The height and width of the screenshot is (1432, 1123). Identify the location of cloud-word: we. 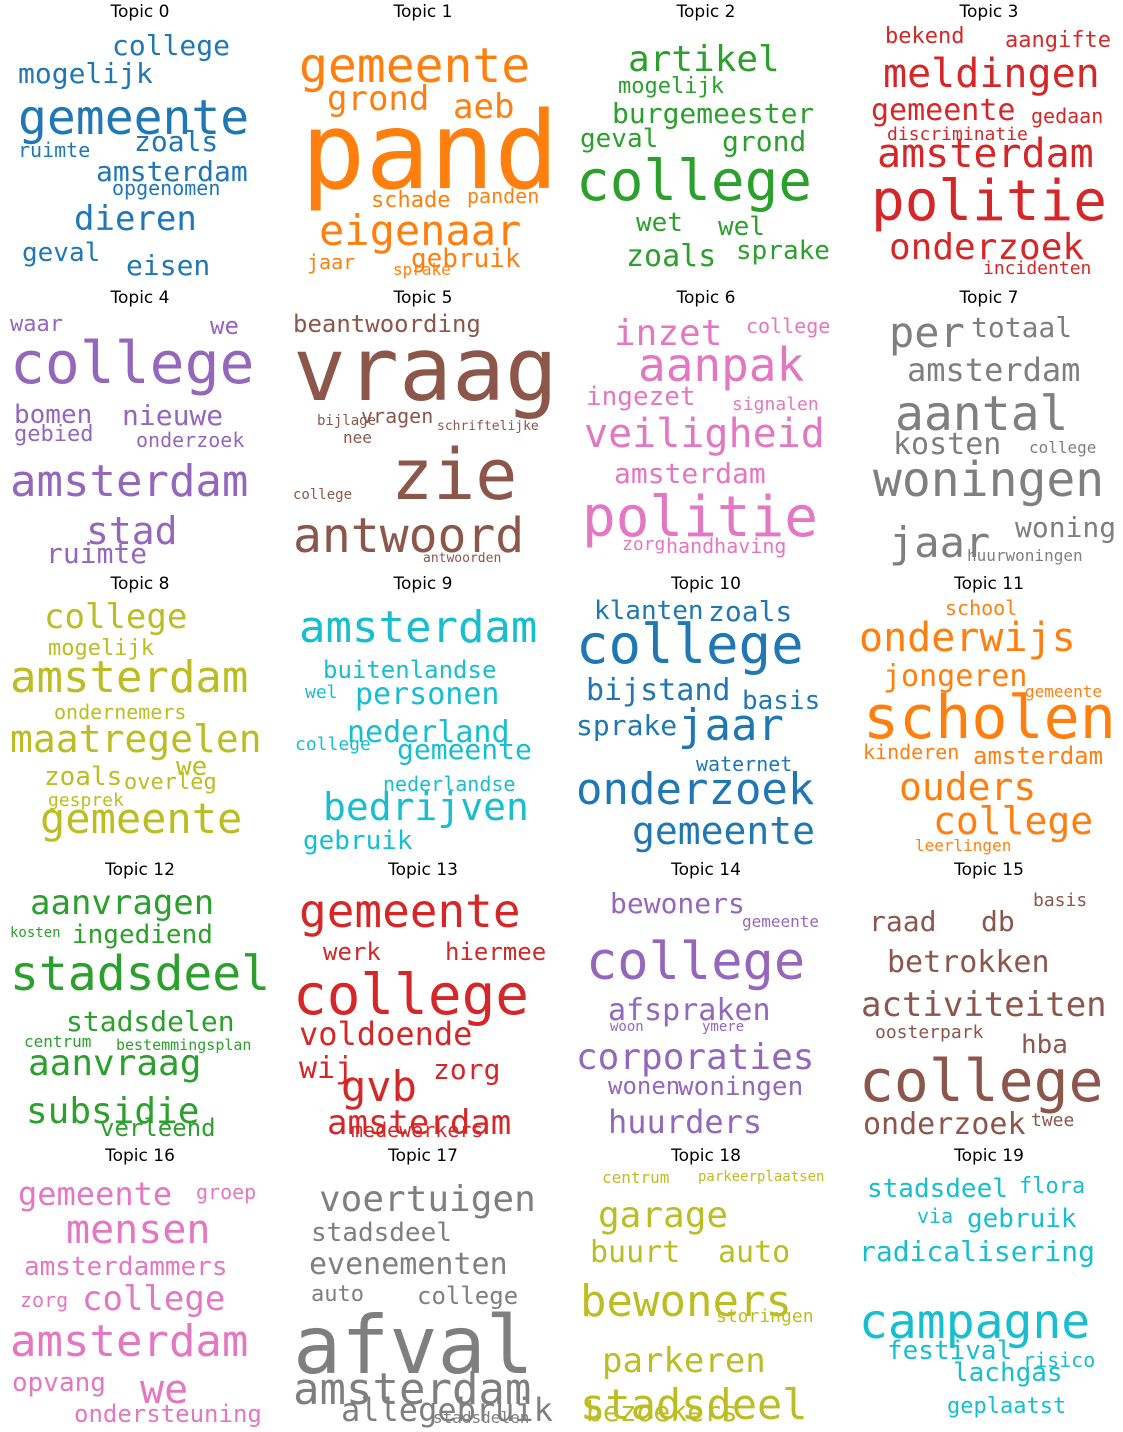
(224, 326).